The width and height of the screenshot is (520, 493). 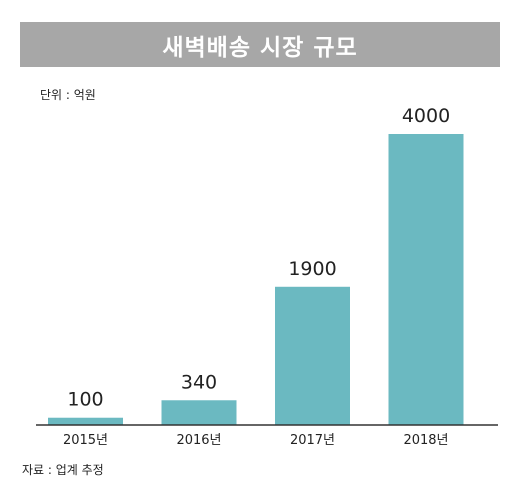 I want to click on source-label: 자료 : 업계 추정, so click(x=63, y=470).